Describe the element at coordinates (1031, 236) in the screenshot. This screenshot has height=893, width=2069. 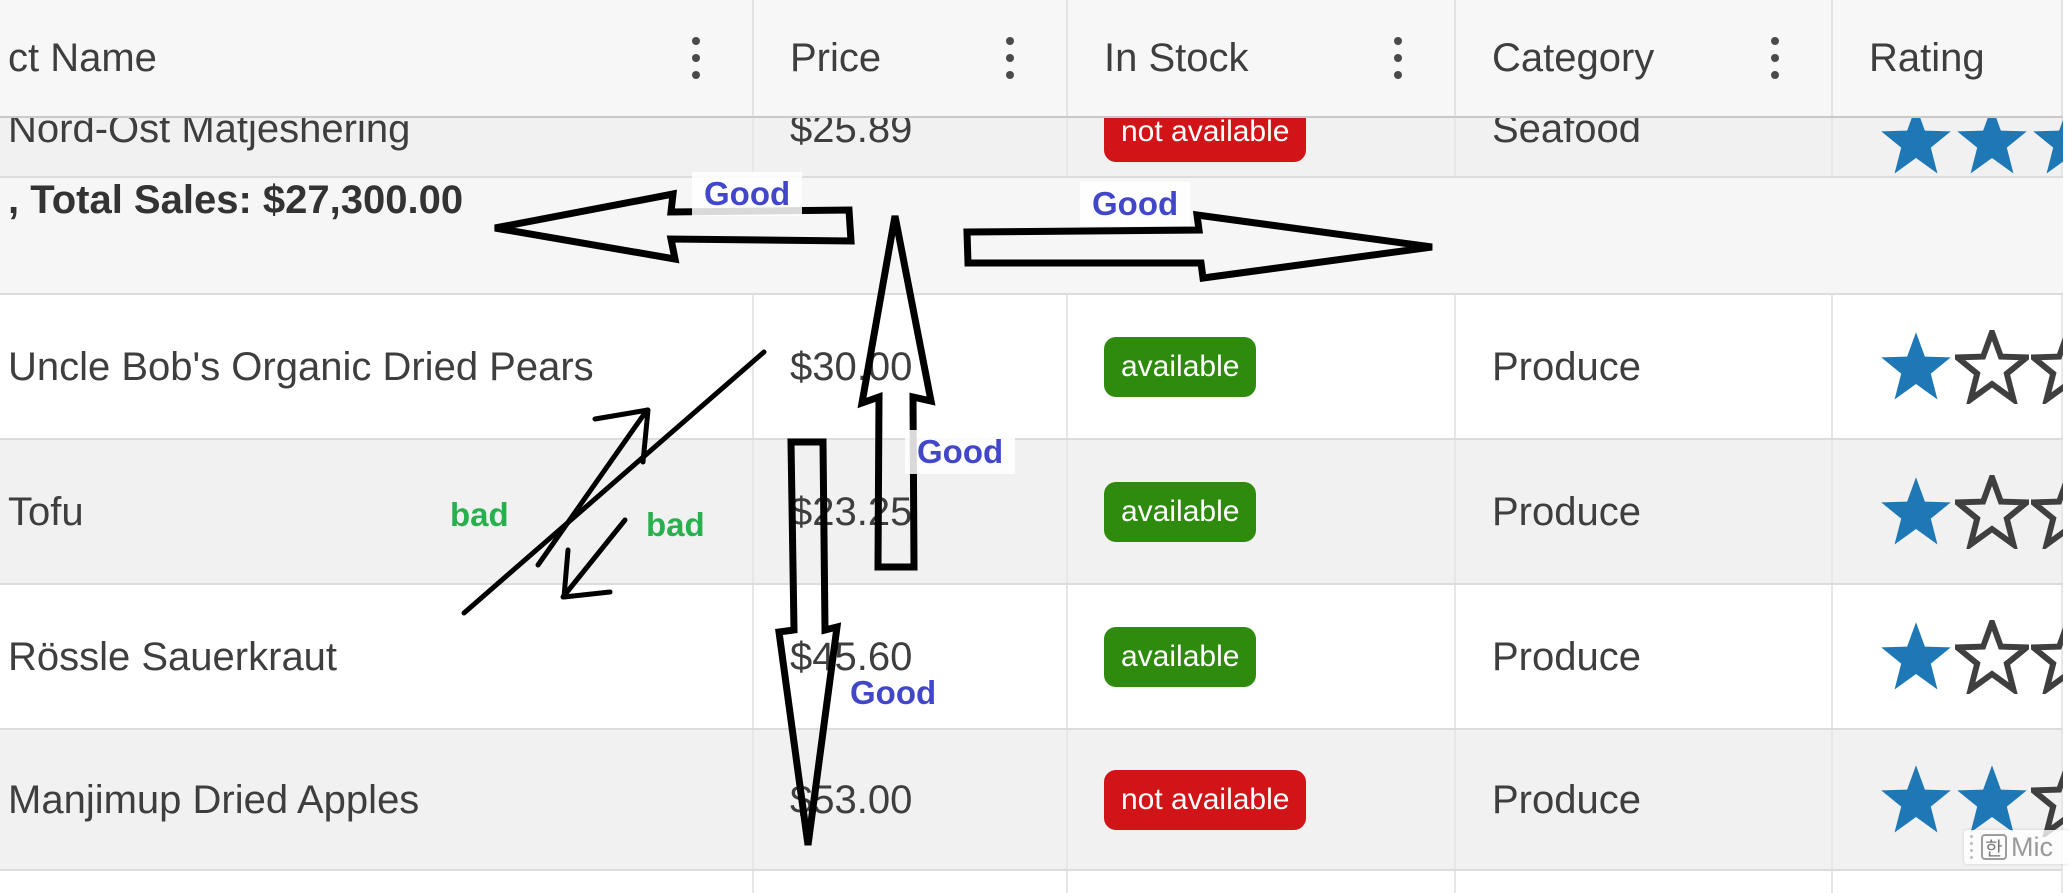
I see `group-total-row: , Total Sales: $27,300.00` at that location.